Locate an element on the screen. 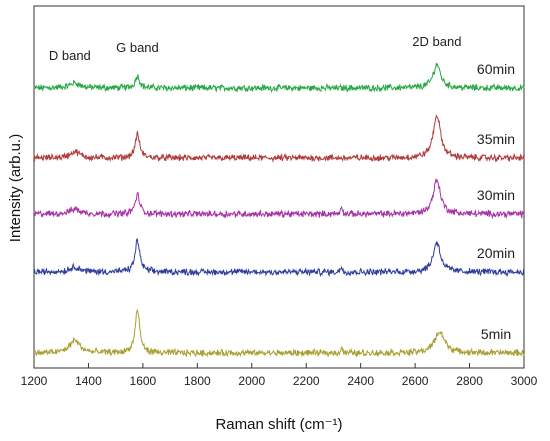 This screenshot has height=441, width=550. x-tick-label-1400: 1400 is located at coordinates (88, 381).